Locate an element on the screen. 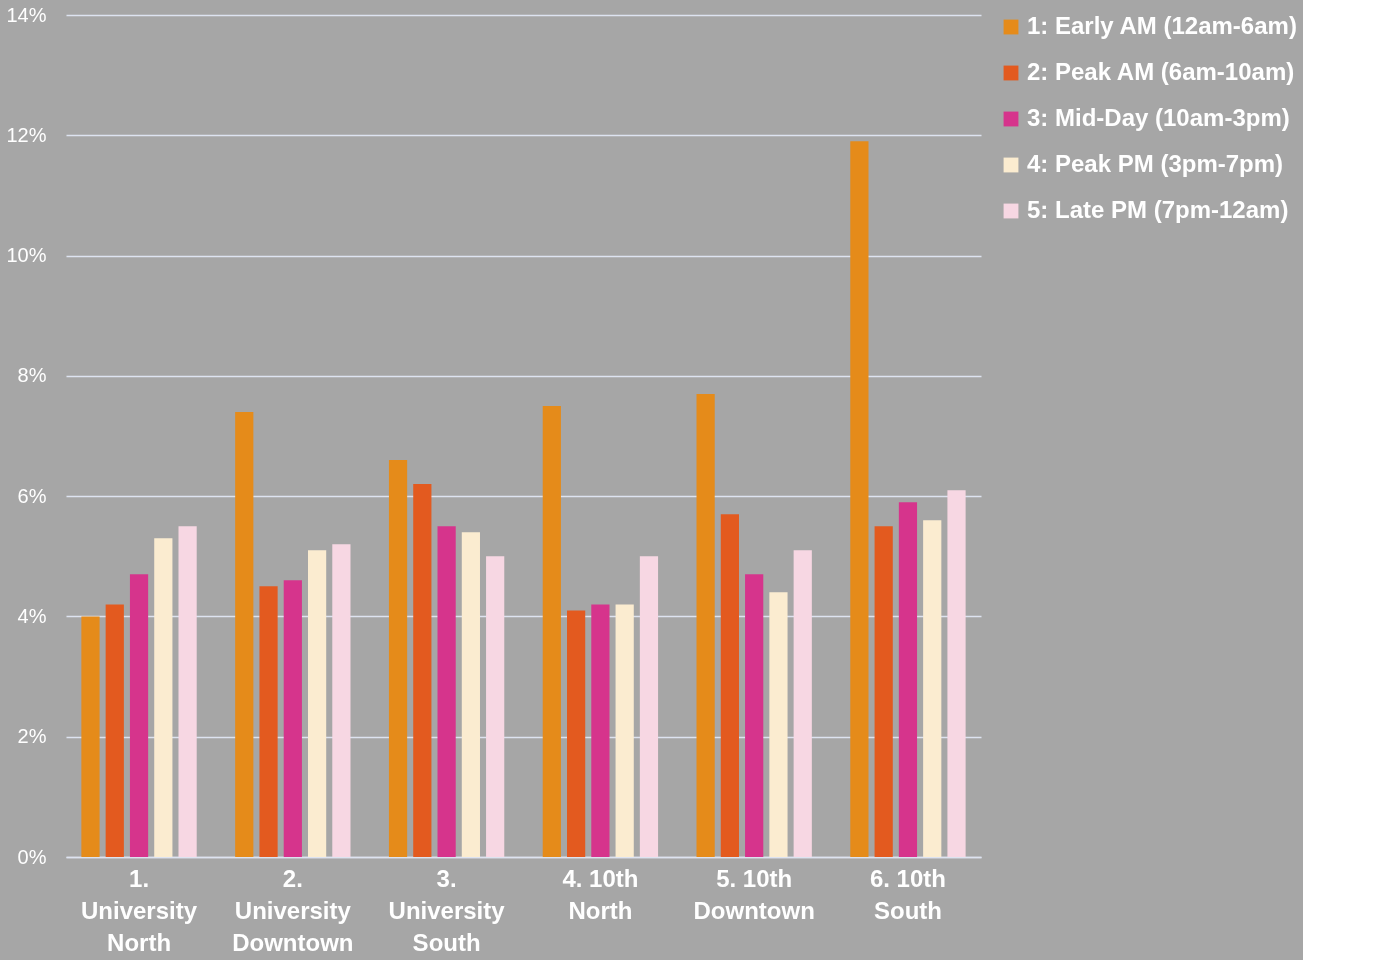 Image resolution: width=1374 pixels, height=968 pixels. y-tick-label: 8% is located at coordinates (32, 375).